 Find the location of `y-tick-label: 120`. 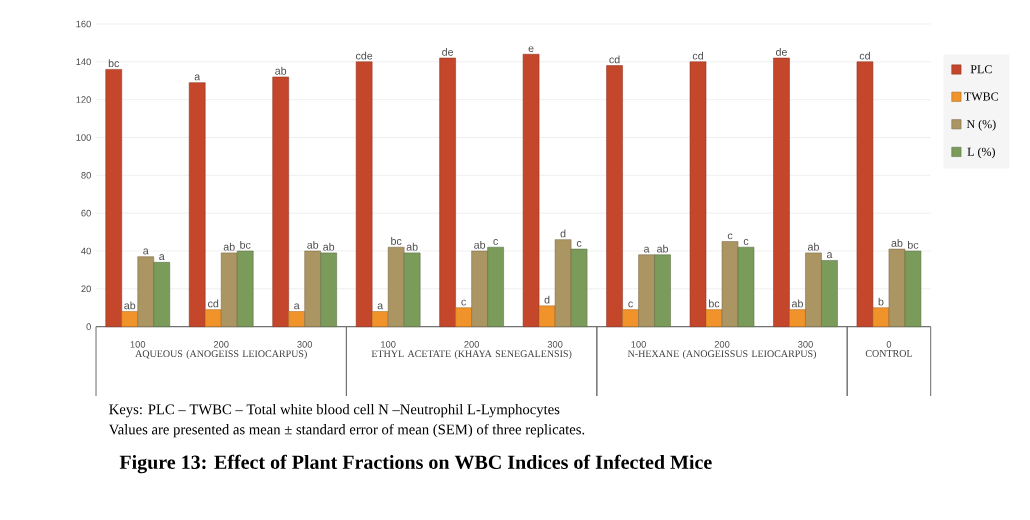

y-tick-label: 120 is located at coordinates (83, 99).